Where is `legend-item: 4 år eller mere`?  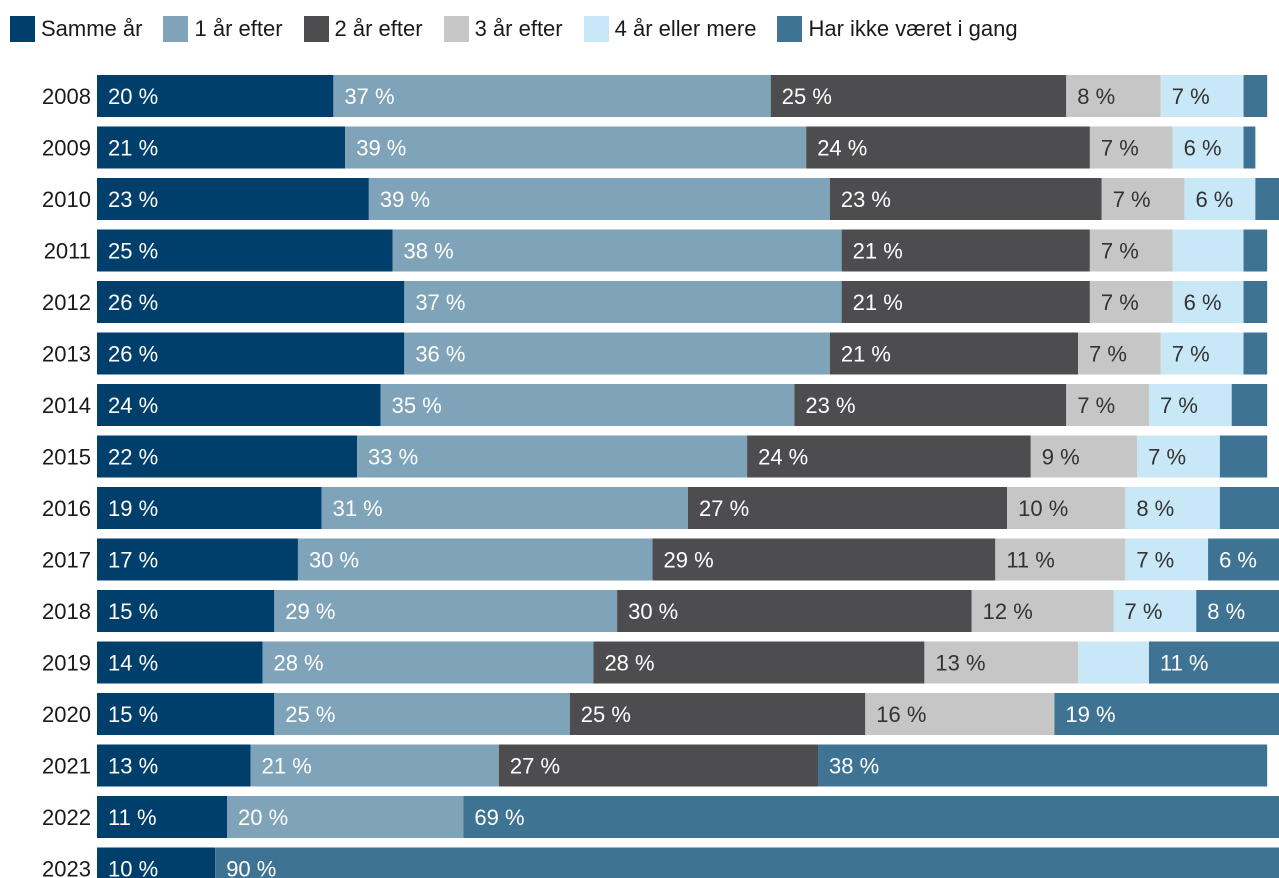
legend-item: 4 år eller mere is located at coordinates (670, 29).